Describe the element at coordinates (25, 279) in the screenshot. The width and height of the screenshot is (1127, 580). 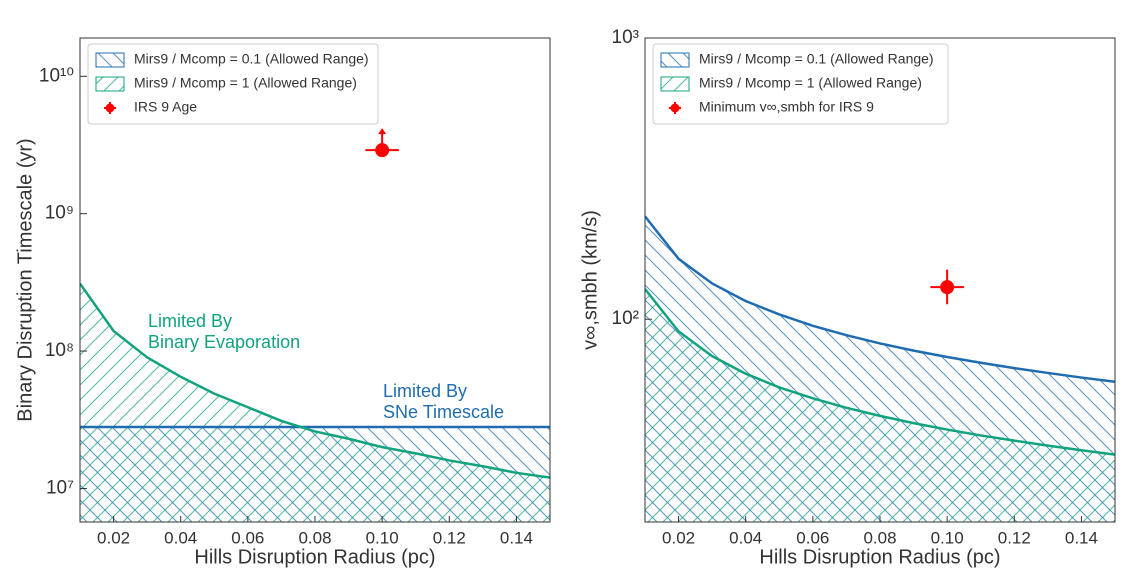
I see `y-axis-title: Binary Disruption Timescale (yr)` at that location.